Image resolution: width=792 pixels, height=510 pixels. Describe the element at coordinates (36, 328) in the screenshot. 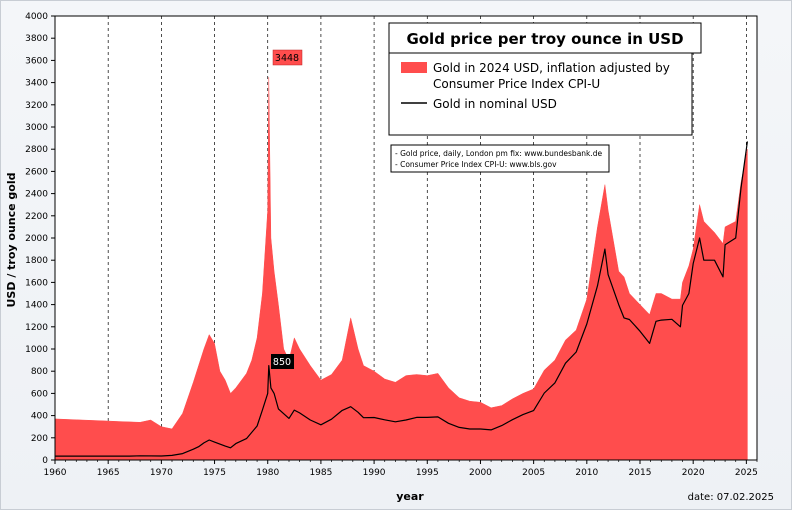

I see `y-tick-label-1200: 1200` at that location.